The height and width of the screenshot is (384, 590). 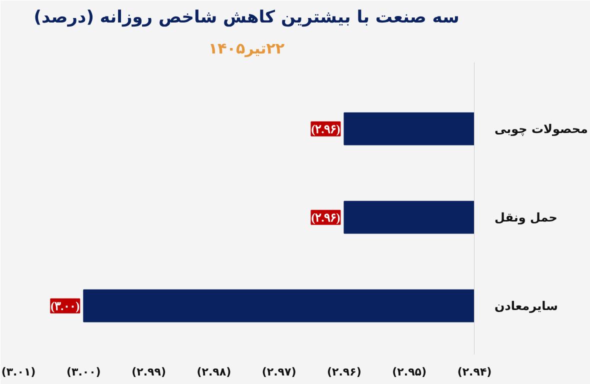 What do you see at coordinates (279, 372) in the screenshot?
I see `x-tick-label: (۲.۹۷)` at bounding box center [279, 372].